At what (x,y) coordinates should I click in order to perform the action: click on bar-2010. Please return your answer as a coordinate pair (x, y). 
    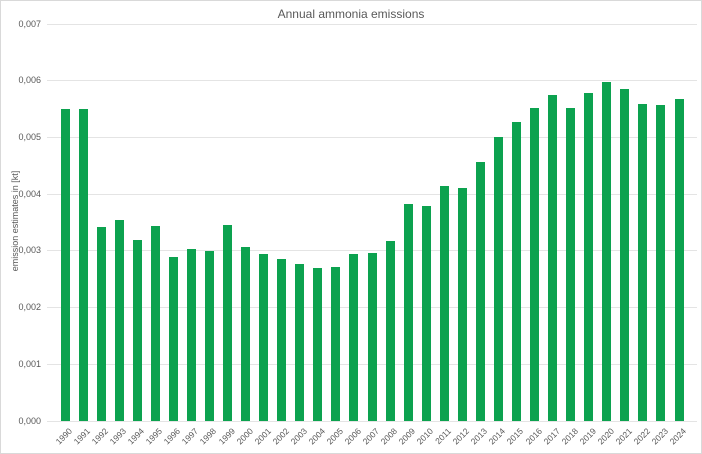
    Looking at the image, I should click on (426, 313).